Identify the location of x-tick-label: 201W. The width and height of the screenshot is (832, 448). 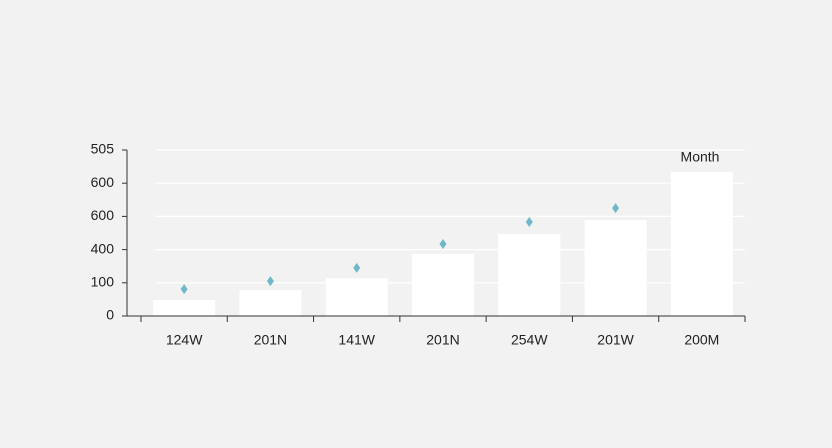
(615, 340).